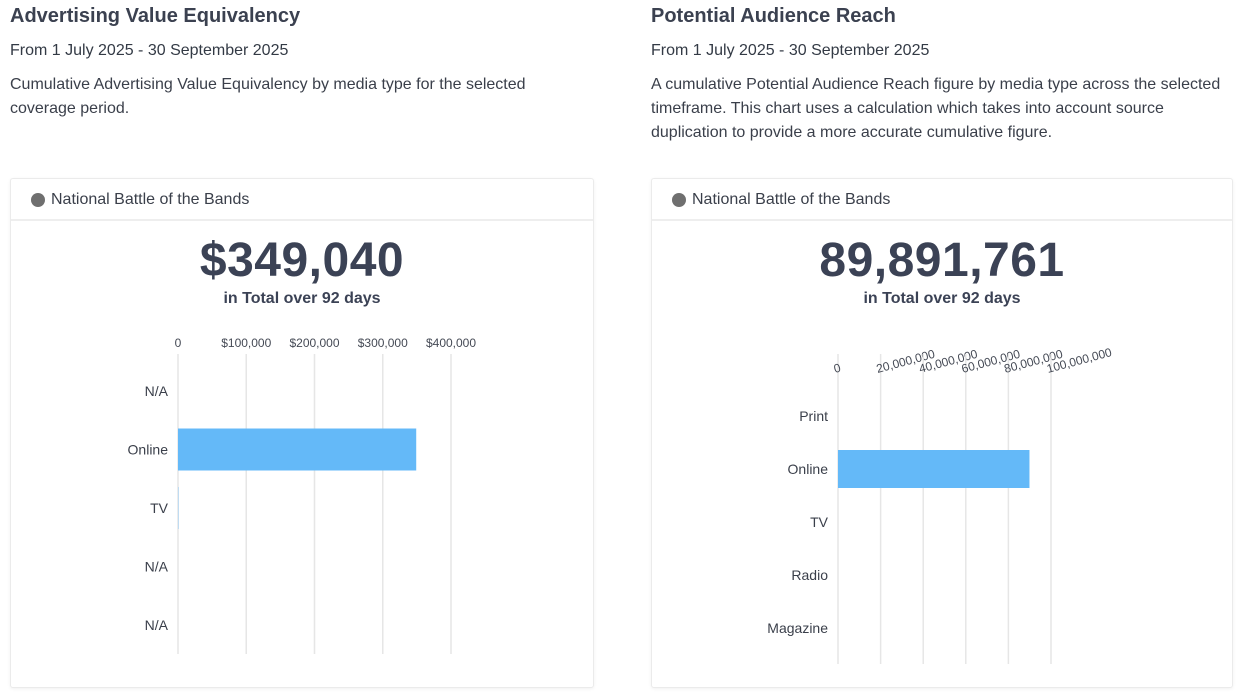 Image resolution: width=1238 pixels, height=697 pixels. What do you see at coordinates (149, 50) in the screenshot?
I see `ave-date-range: From 1 July 2025 - 30 September 2025` at bounding box center [149, 50].